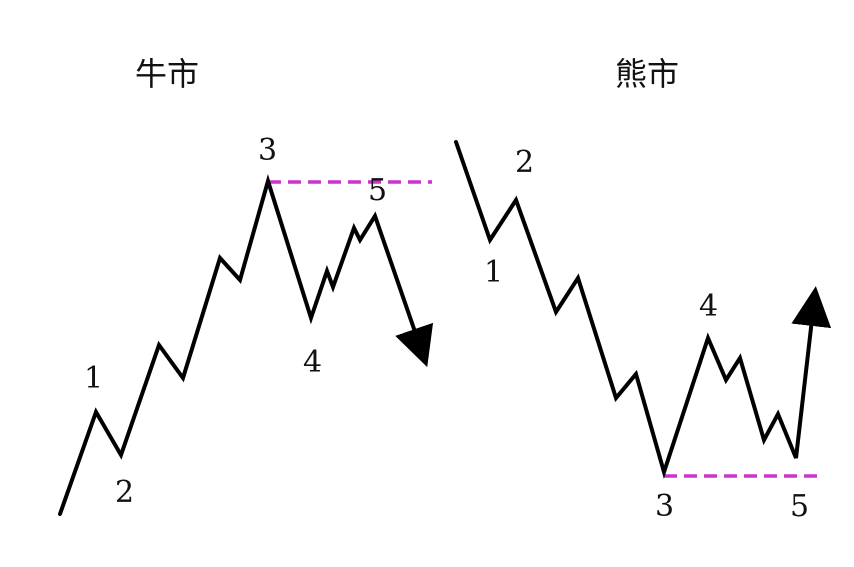 This screenshot has height=567, width=854. I want to click on bear-wave-label-2: 2, so click(524, 162).